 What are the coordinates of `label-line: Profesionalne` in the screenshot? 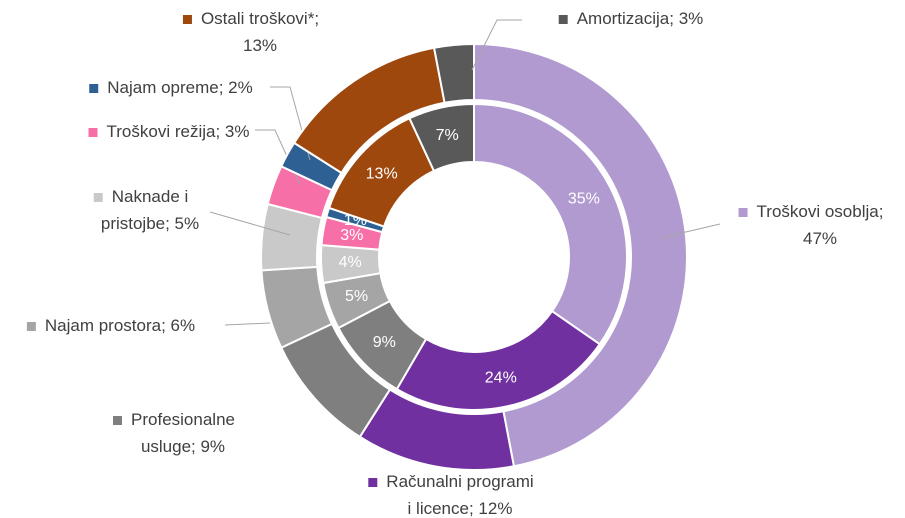 It's located at (183, 419).